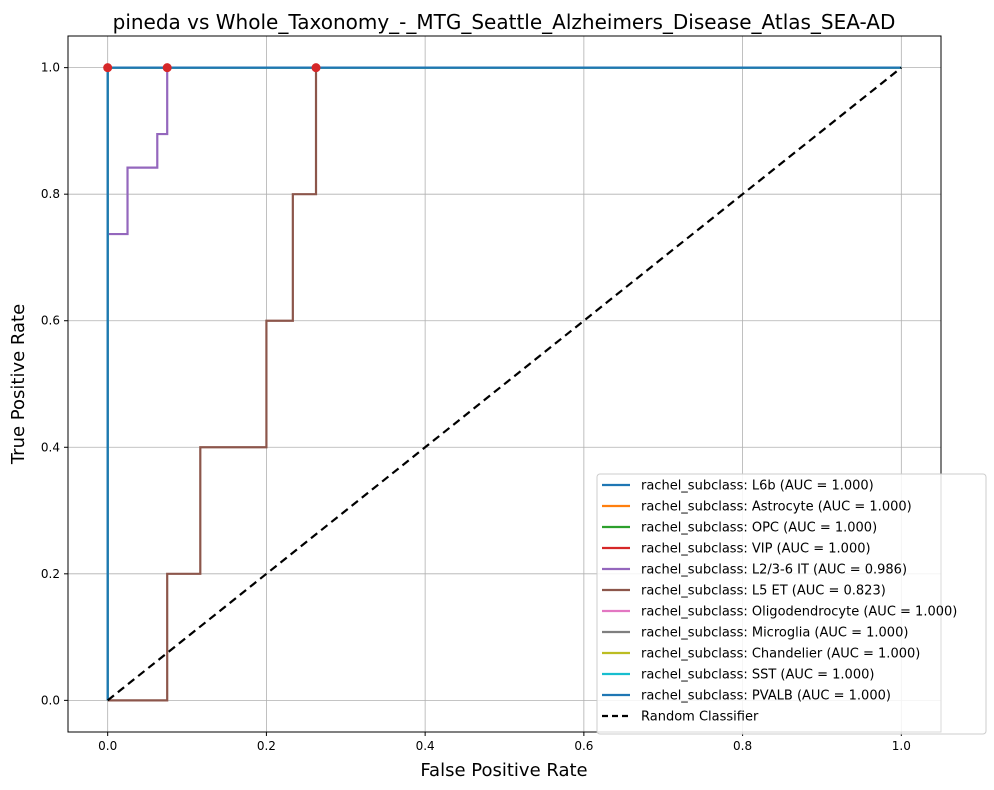  I want to click on legend-entry: rachel_subclass: L5 ET (AUC = 0.823), so click(763, 591).